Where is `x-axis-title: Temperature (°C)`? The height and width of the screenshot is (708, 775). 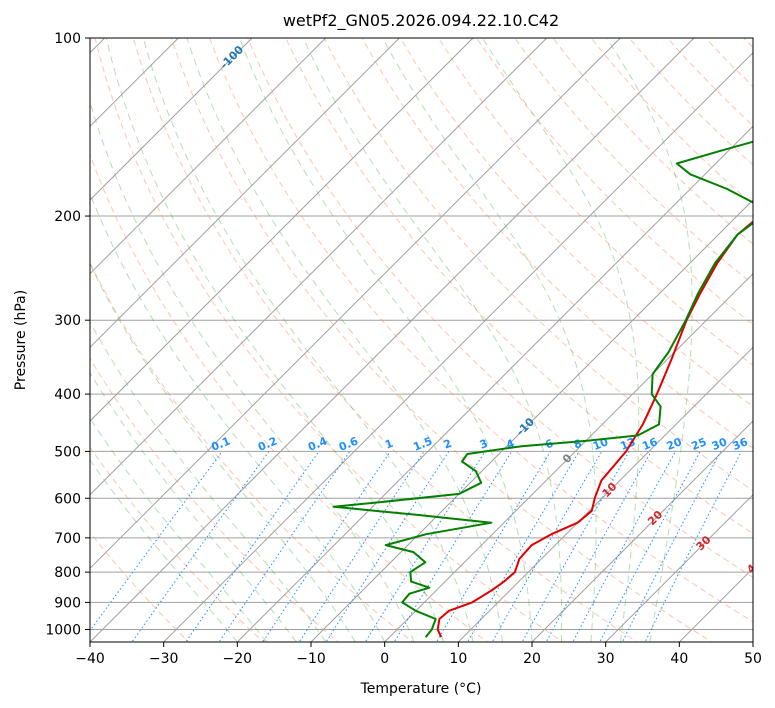 x-axis-title: Temperature (°C) is located at coordinates (421, 689).